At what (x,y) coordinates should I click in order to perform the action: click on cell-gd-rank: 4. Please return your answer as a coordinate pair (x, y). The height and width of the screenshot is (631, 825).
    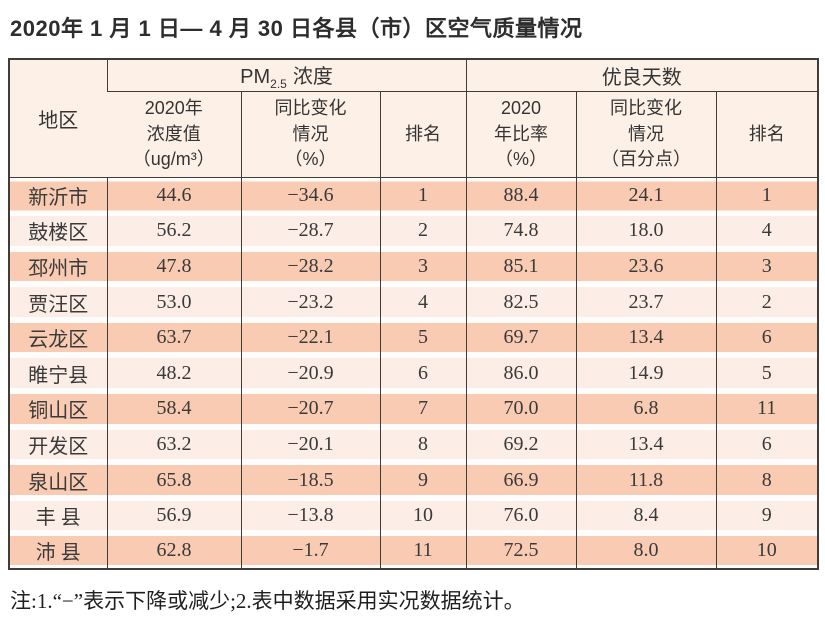
    Looking at the image, I should click on (767, 231).